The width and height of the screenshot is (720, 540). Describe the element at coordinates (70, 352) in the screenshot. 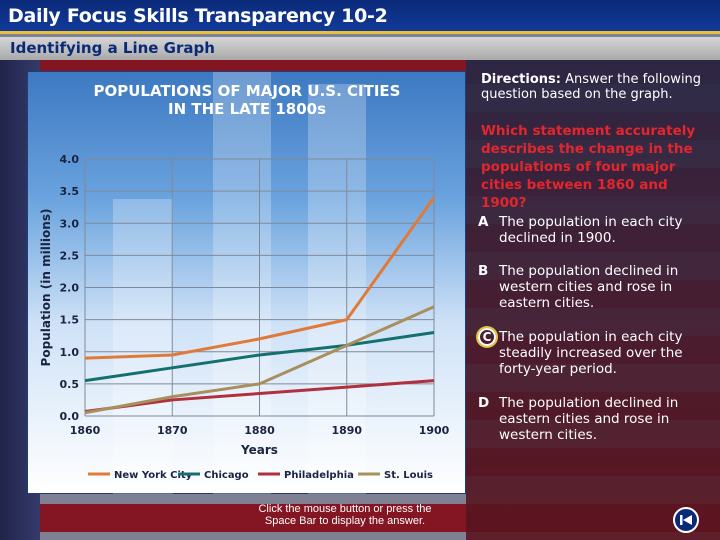

I see `y-tick-label: 1.0` at that location.